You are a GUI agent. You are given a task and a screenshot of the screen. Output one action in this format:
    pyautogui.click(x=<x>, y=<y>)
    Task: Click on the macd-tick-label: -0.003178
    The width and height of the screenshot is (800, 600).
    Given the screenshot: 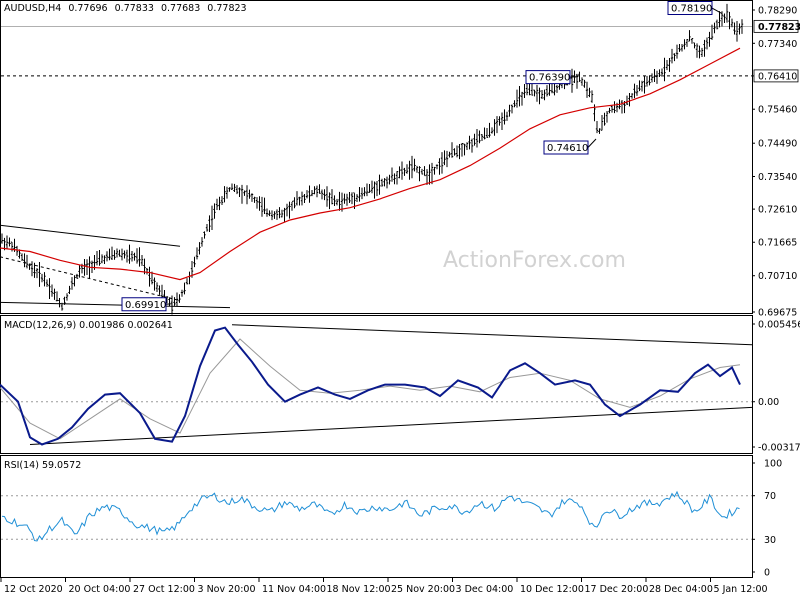 What is the action you would take?
    pyautogui.click(x=779, y=448)
    